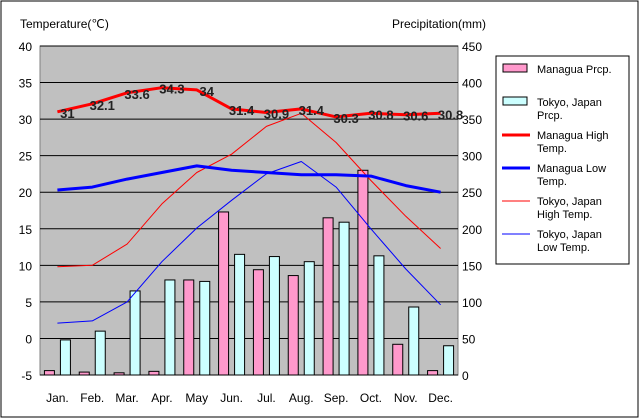  What do you see at coordinates (92, 398) in the screenshot?
I see `month-label: Feb.` at bounding box center [92, 398].